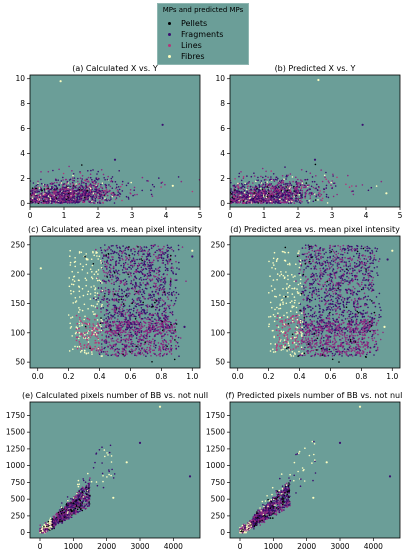  I want to click on y-tick-label: 200, so click(18, 274).